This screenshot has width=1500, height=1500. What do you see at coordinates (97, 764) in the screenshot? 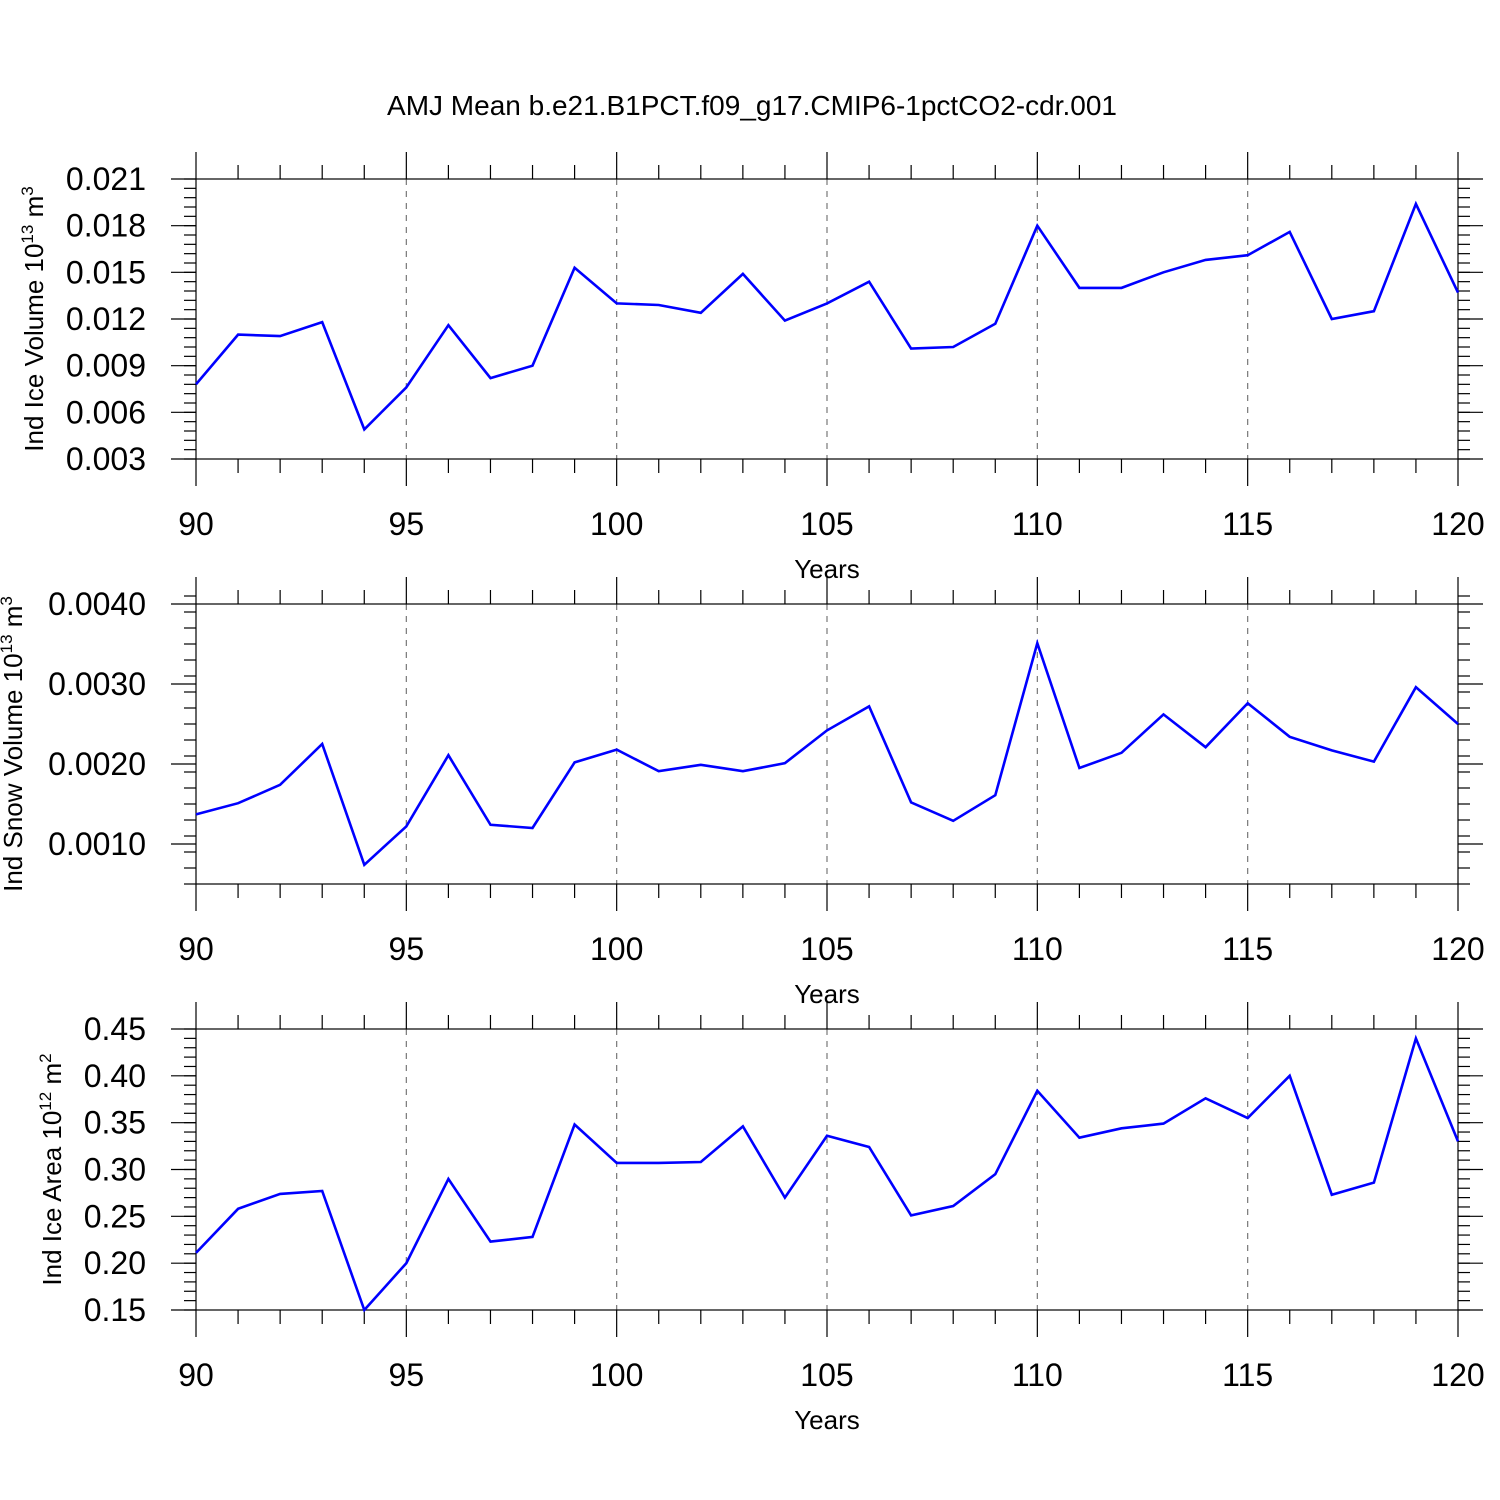
I see `y-tick-label: 0.0020` at bounding box center [97, 764].